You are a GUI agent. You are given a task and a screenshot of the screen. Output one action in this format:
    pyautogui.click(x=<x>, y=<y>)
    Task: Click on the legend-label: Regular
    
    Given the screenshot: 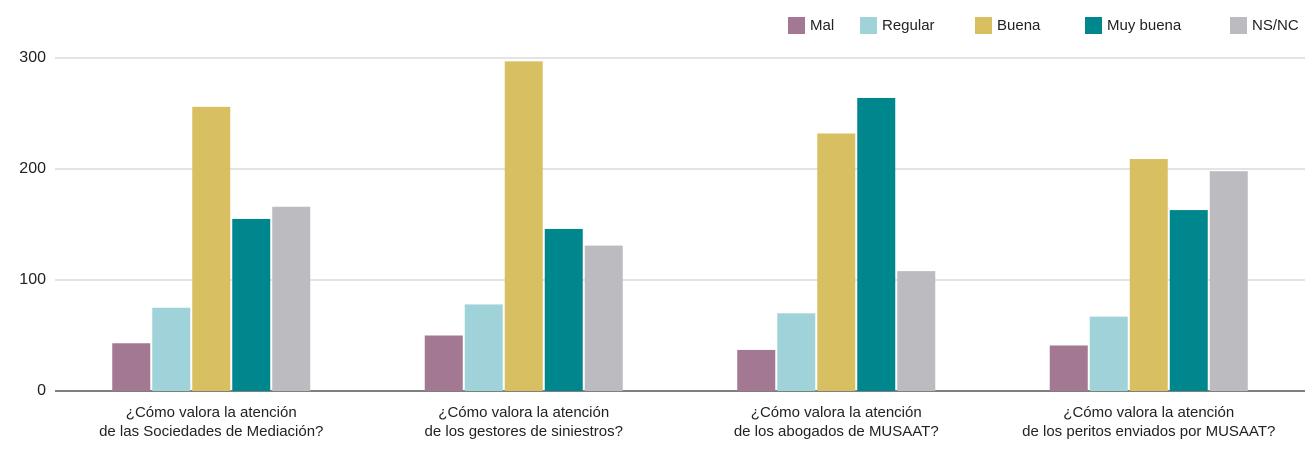 What is the action you would take?
    pyautogui.click(x=908, y=25)
    